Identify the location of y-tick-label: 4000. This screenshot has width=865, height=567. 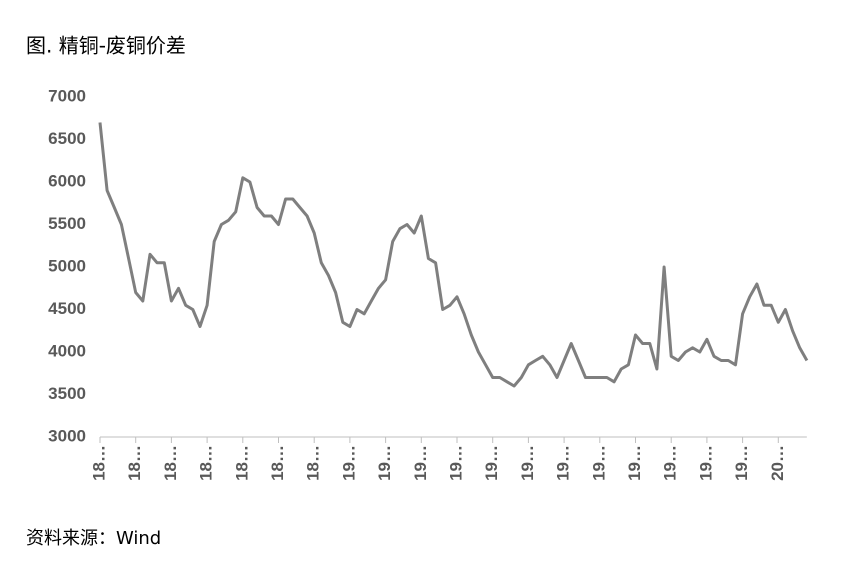
(67, 350).